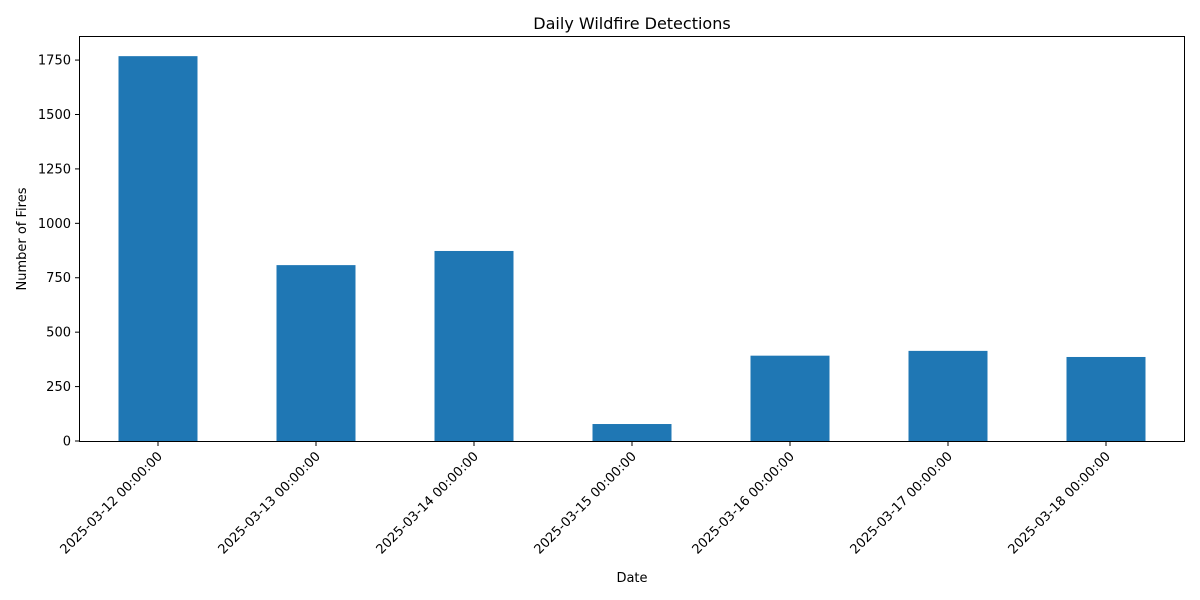  What do you see at coordinates (22, 238) in the screenshot?
I see `y-axis-label: Number of Fires` at bounding box center [22, 238].